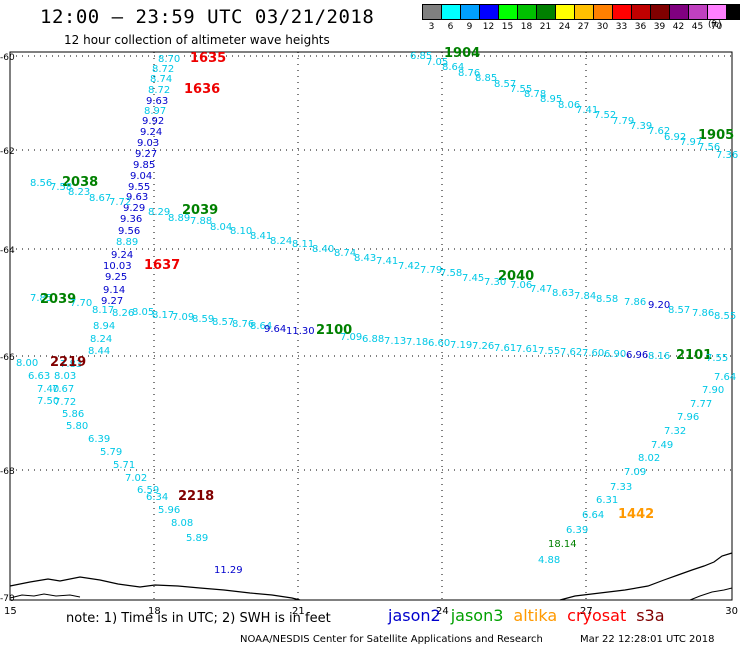 The height and width of the screenshot is (650, 740). What do you see at coordinates (587, 110) in the screenshot?
I see `wave-height-value: 7.41` at bounding box center [587, 110].